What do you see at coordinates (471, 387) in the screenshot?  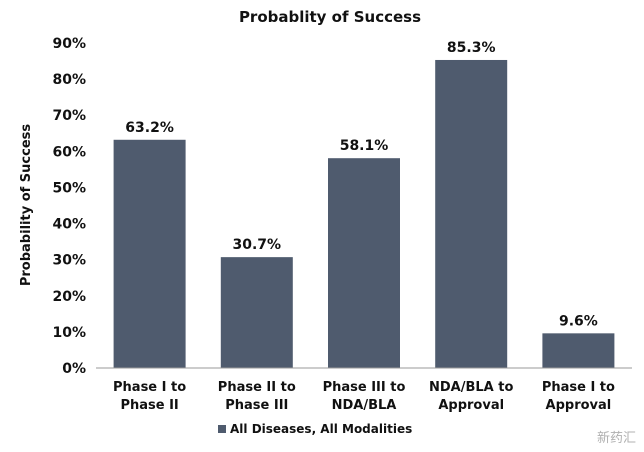 I see `x-tick-label: NDA/BLA to` at bounding box center [471, 387].